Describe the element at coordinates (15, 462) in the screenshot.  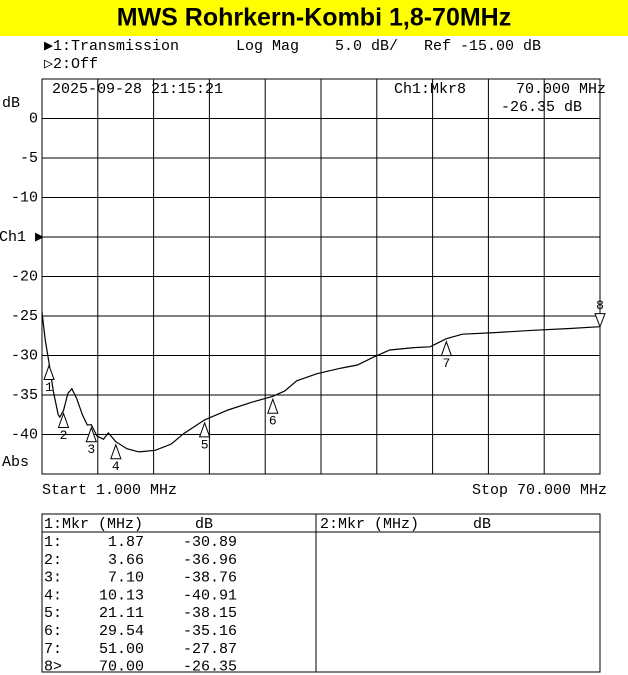
I see `y-mode: Abs` at that location.